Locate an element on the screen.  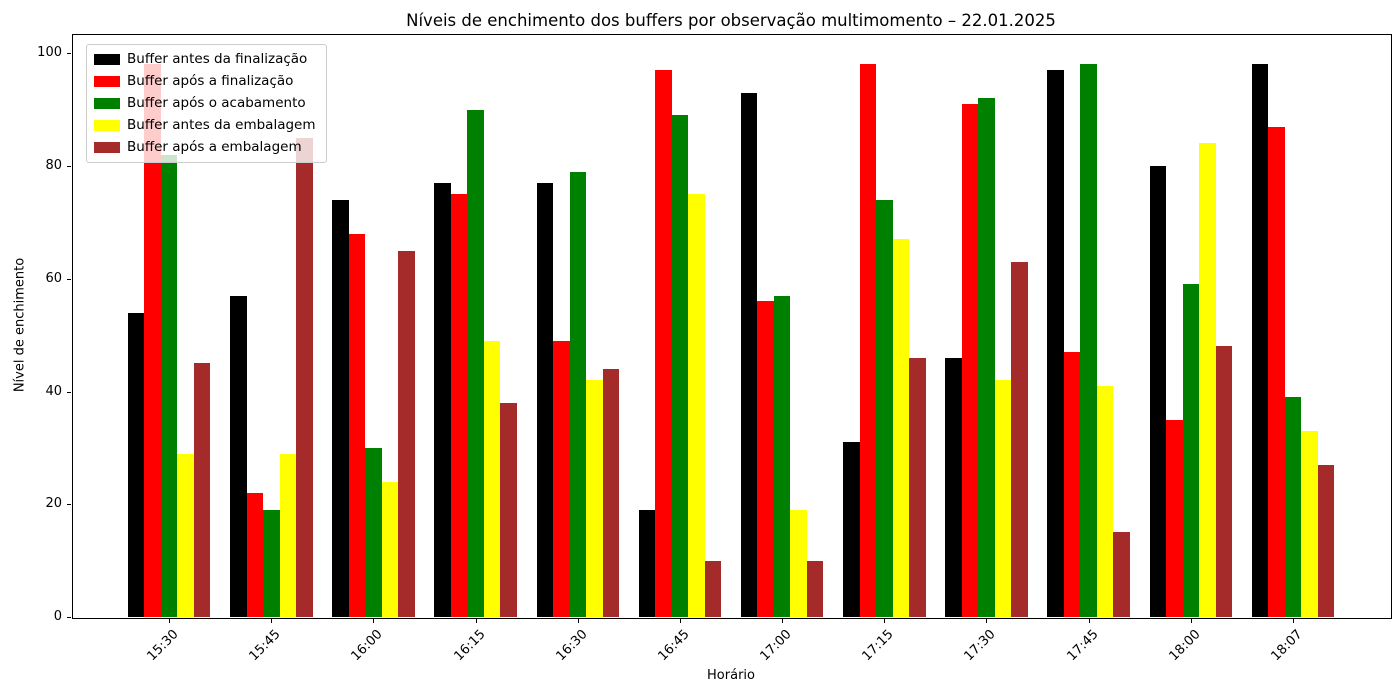
y-axis-title: Nível de enchimento is located at coordinates (20, 325).